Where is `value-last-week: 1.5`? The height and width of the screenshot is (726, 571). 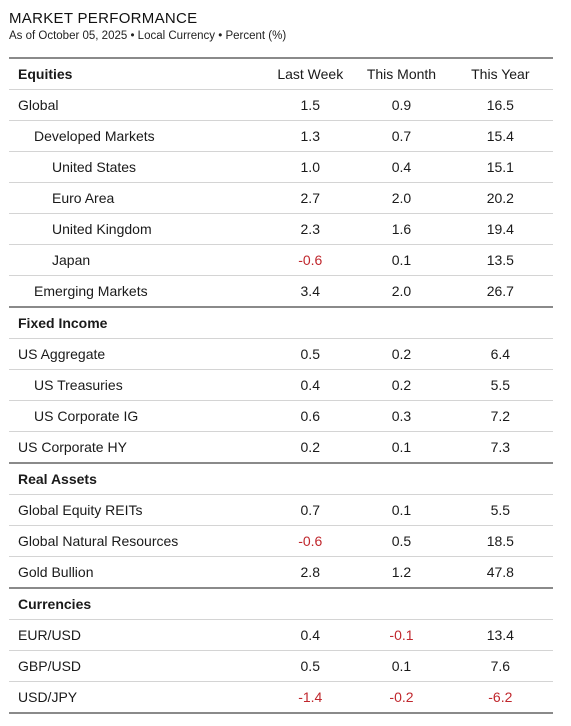
value-last-week: 1.5 is located at coordinates (310, 105).